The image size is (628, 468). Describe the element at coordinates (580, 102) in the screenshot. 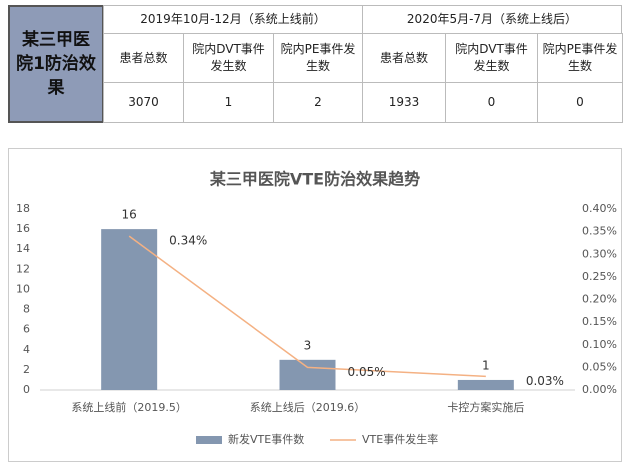

I see `table-value: 0` at that location.